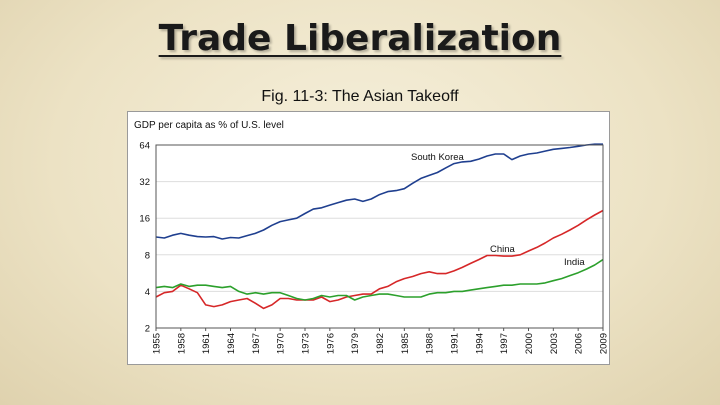  Describe the element at coordinates (360, 38) in the screenshot. I see `slide-title: Trade Liberalization` at that location.